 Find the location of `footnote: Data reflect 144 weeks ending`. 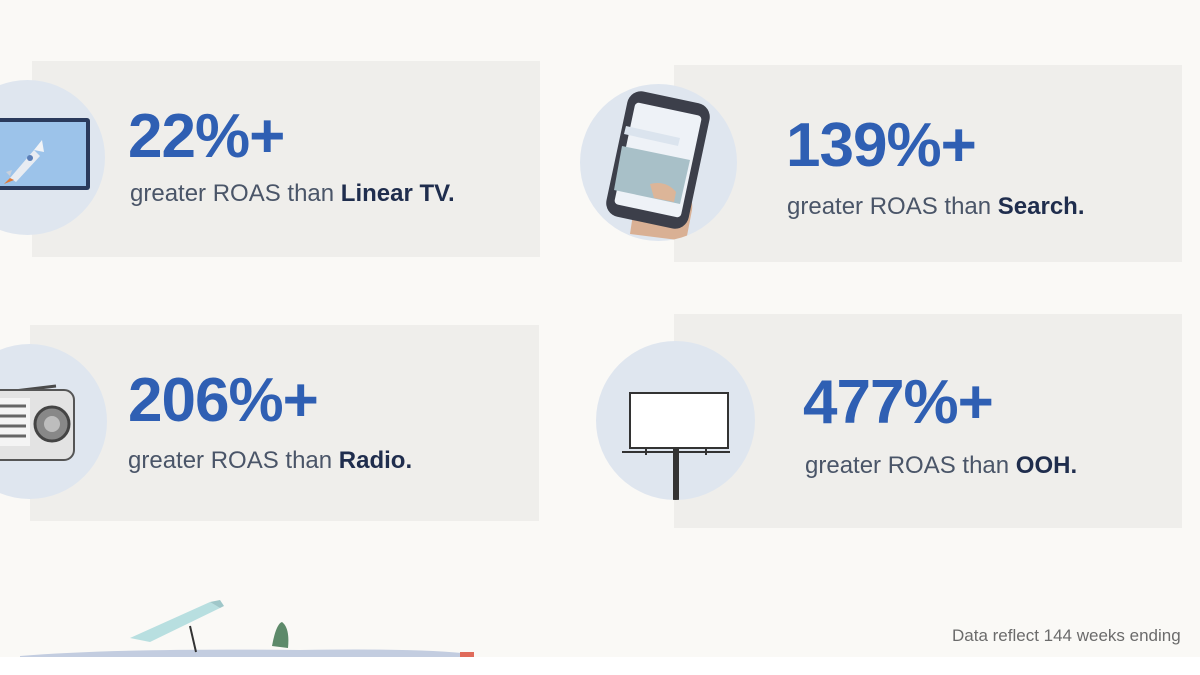

footnote: Data reflect 144 weeks ending is located at coordinates (1066, 635).